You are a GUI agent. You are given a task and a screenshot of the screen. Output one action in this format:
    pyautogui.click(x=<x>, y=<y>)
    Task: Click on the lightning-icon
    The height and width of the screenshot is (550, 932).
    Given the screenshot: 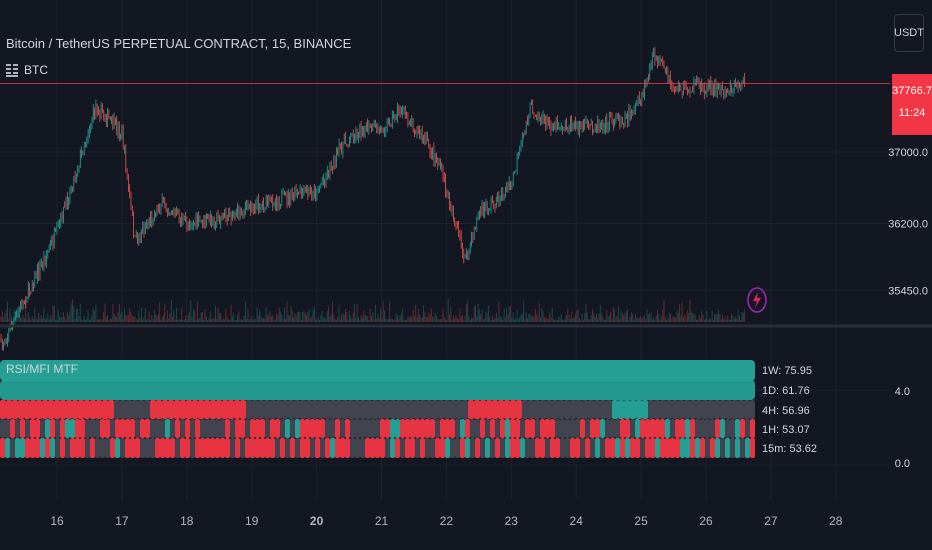 What is the action you would take?
    pyautogui.click(x=757, y=300)
    